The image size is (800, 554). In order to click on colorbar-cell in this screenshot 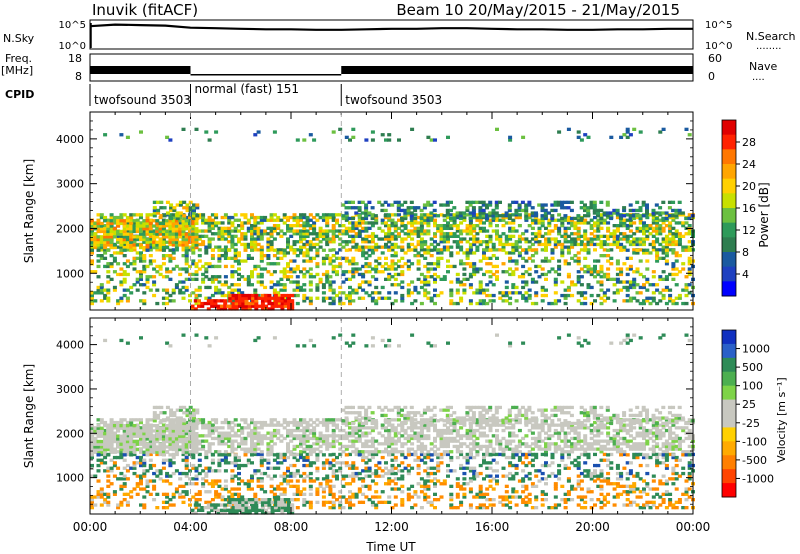, I will do `click(729, 142)`.